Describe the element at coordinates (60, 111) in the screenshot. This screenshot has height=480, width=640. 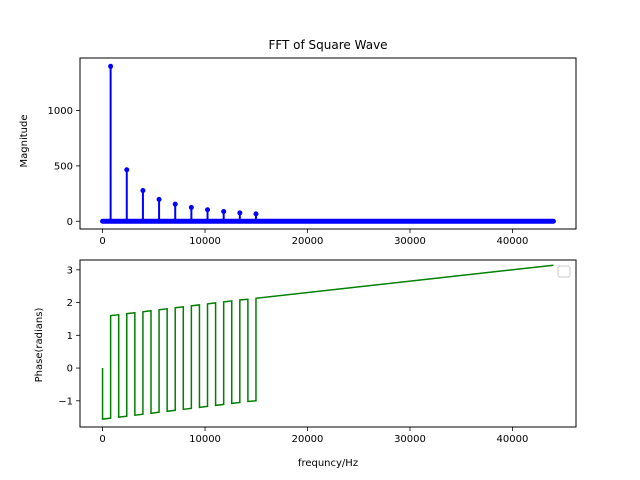
I see `magnitude-y-tick-label: 1000` at that location.